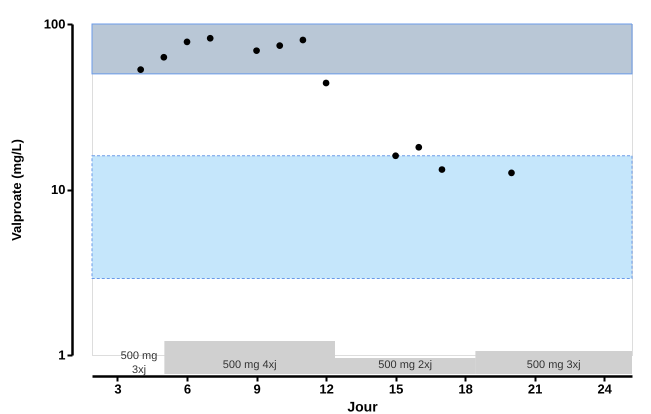  I want to click on x-tick-label: 3, so click(118, 389).